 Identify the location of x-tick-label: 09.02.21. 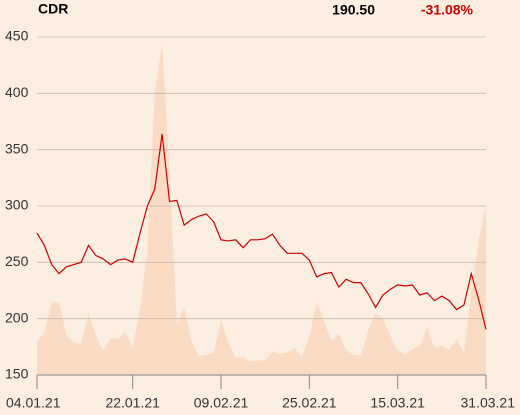
(221, 403).